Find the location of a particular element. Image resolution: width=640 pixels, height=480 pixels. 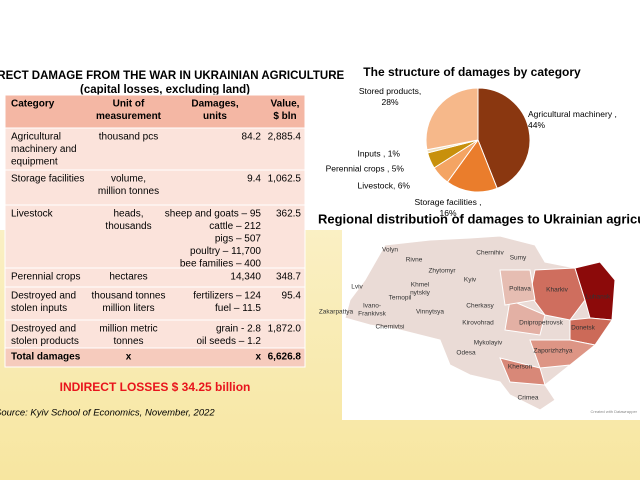

table-cell: sheep and goats – 95 is located at coordinates (213, 214).